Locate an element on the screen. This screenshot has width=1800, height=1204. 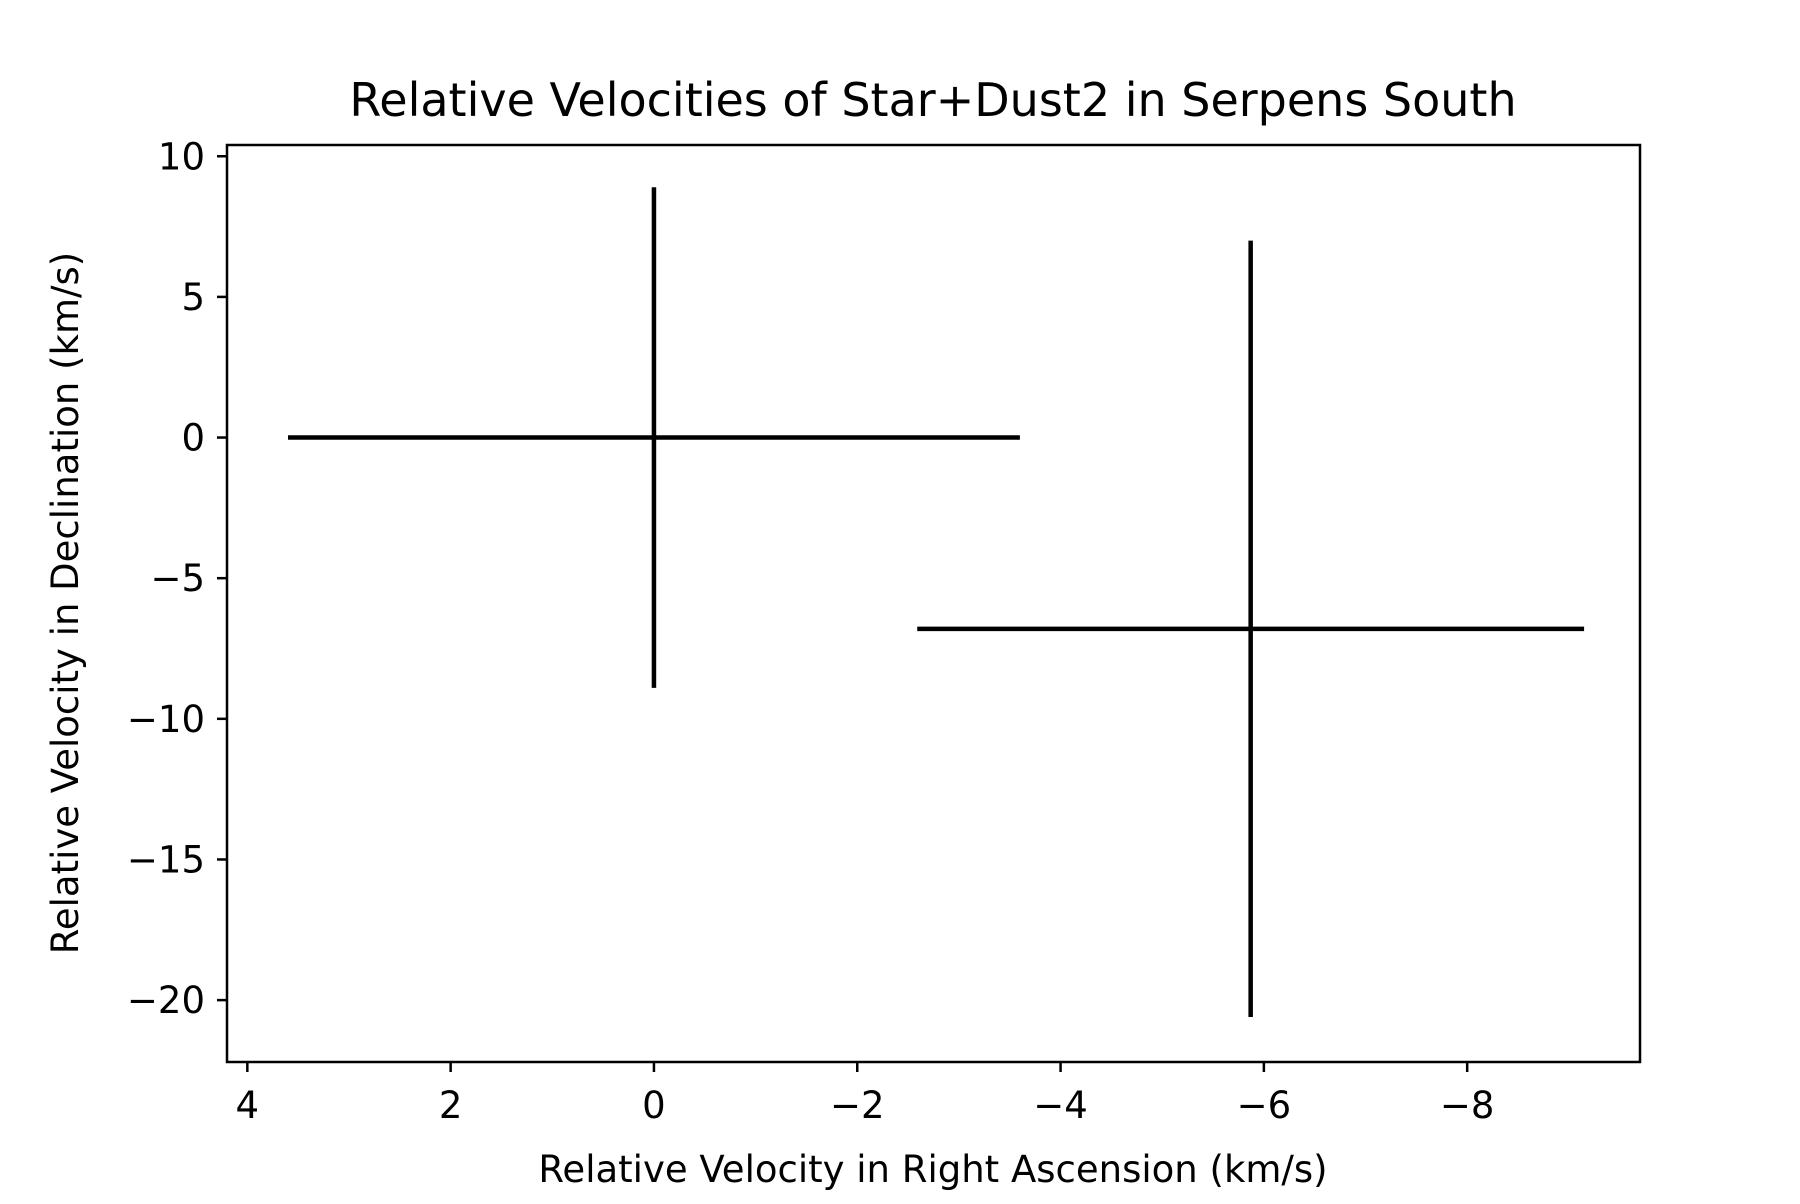
y-tick-label: 10 is located at coordinates (181, 156).